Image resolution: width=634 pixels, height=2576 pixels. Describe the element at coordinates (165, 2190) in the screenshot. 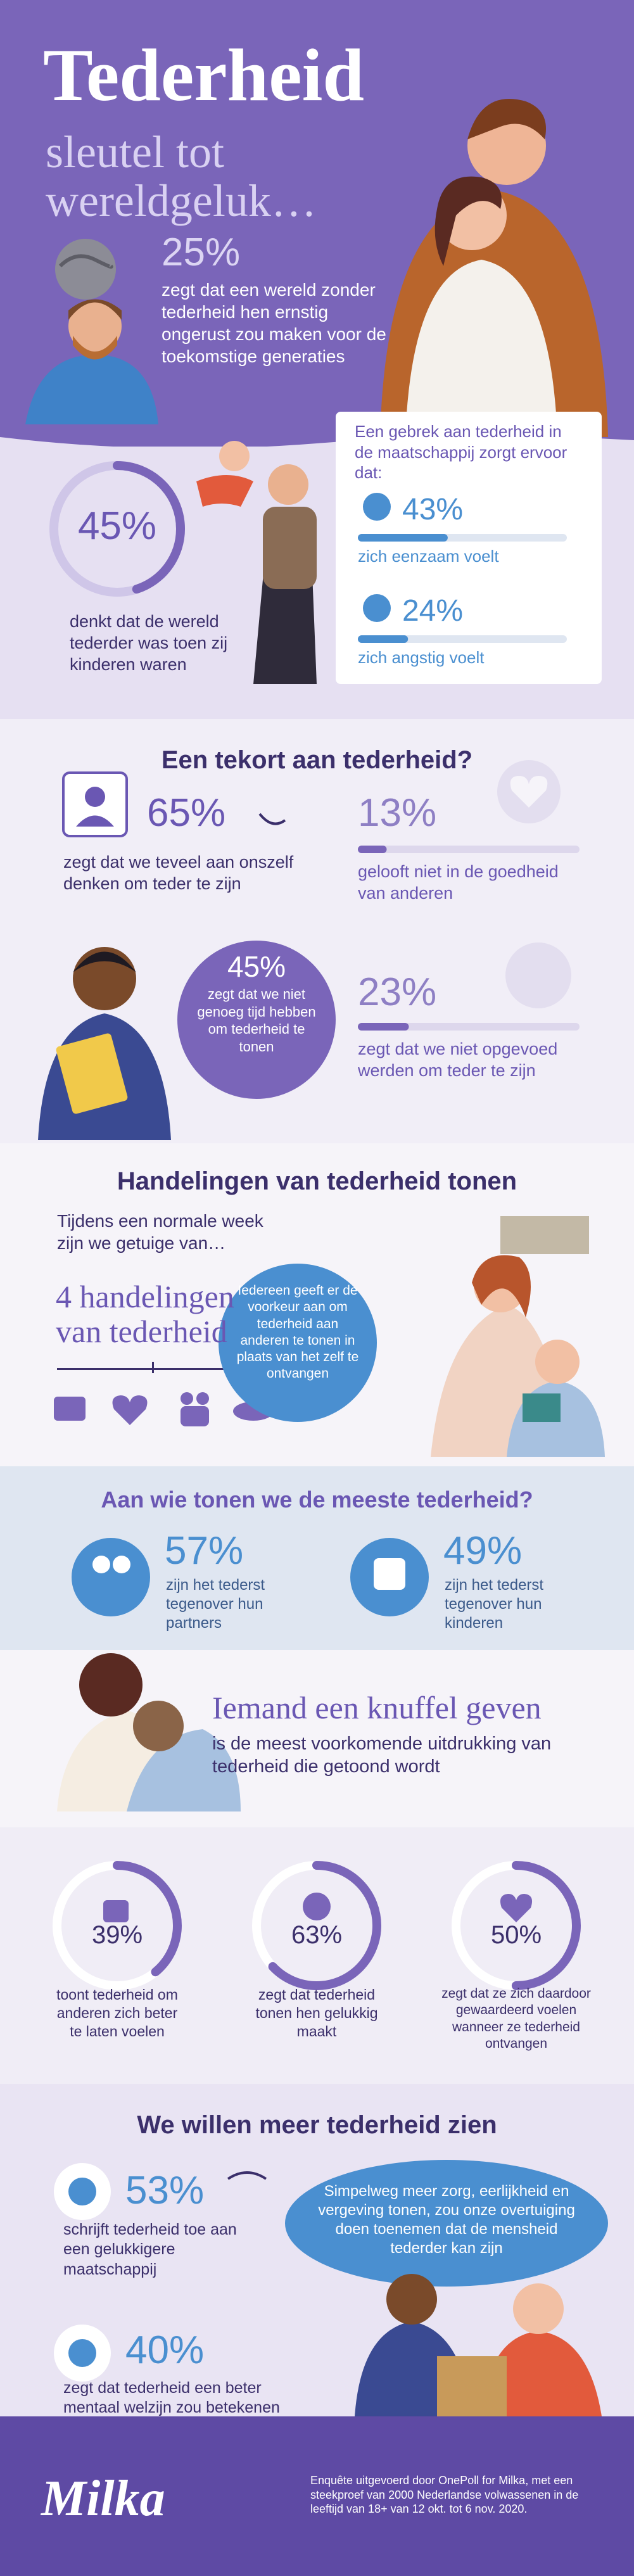

I see `stat: 53%` at that location.